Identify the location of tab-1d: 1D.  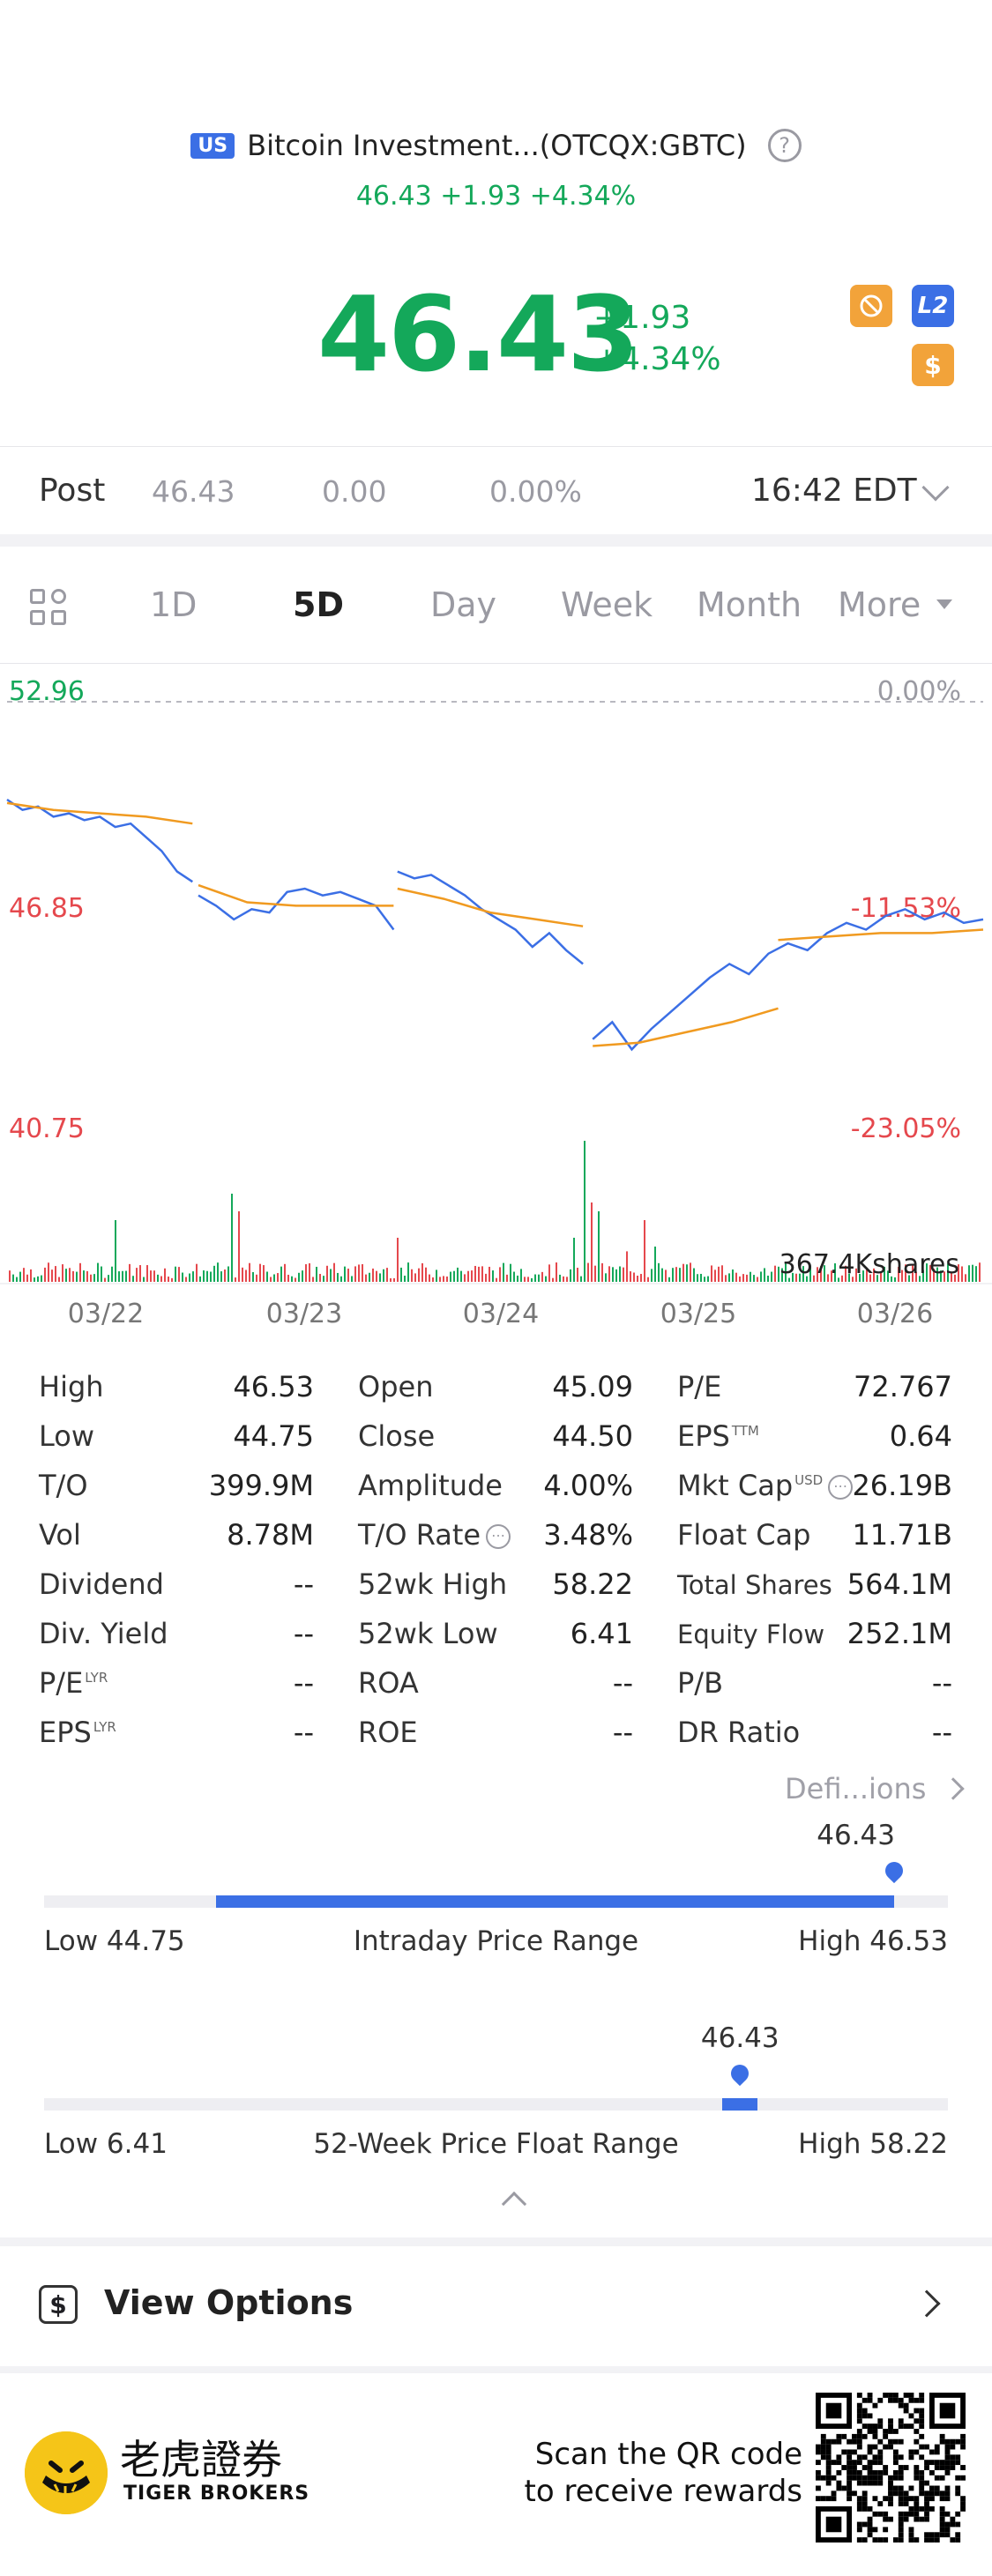
(174, 605).